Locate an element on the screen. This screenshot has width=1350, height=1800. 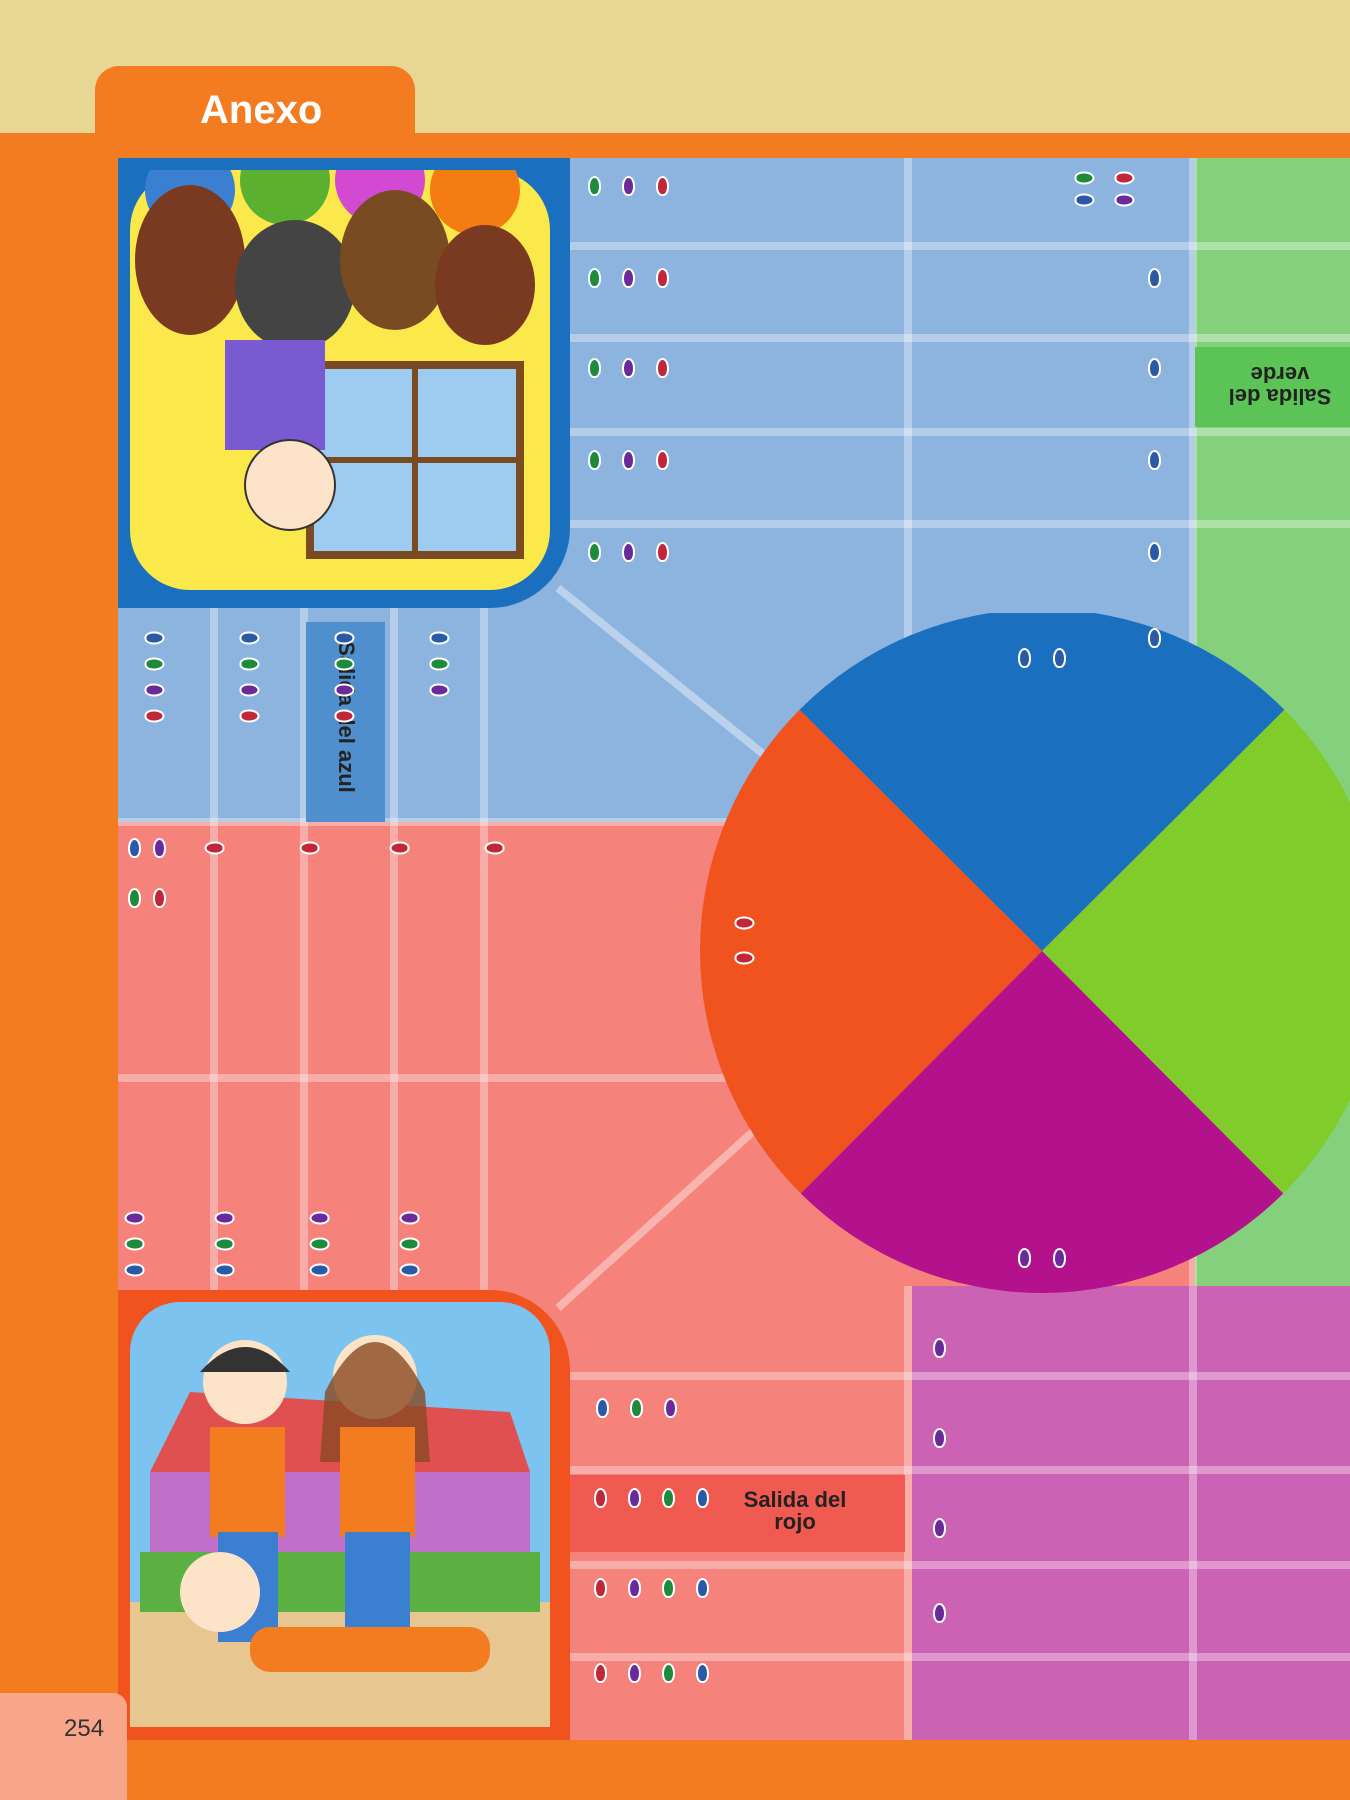
section-title: Anexo is located at coordinates (261, 110).